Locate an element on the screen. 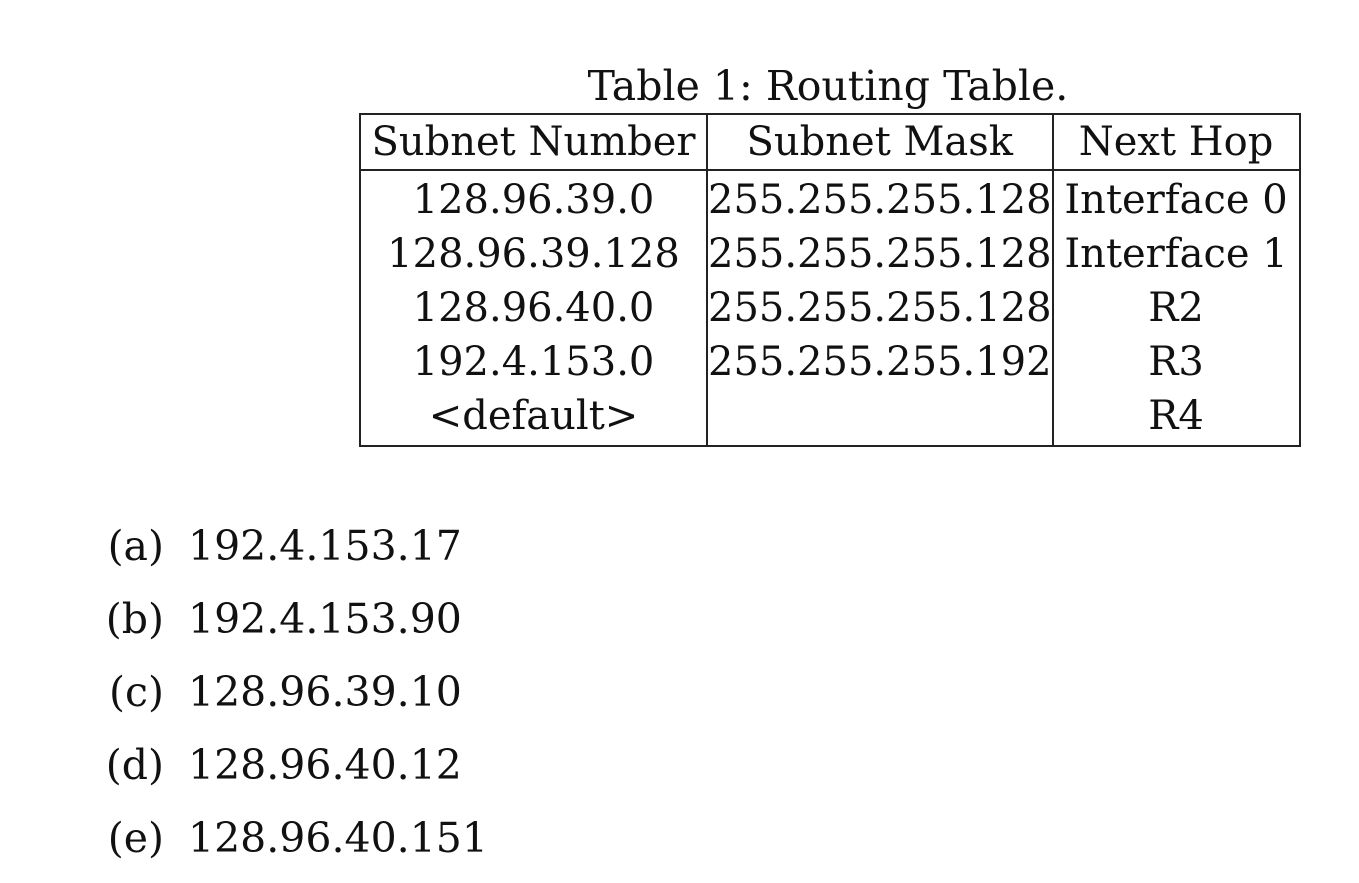 This screenshot has height=883, width=1359. list-item: (a) 192.4.153.17 is located at coordinates (294, 552).